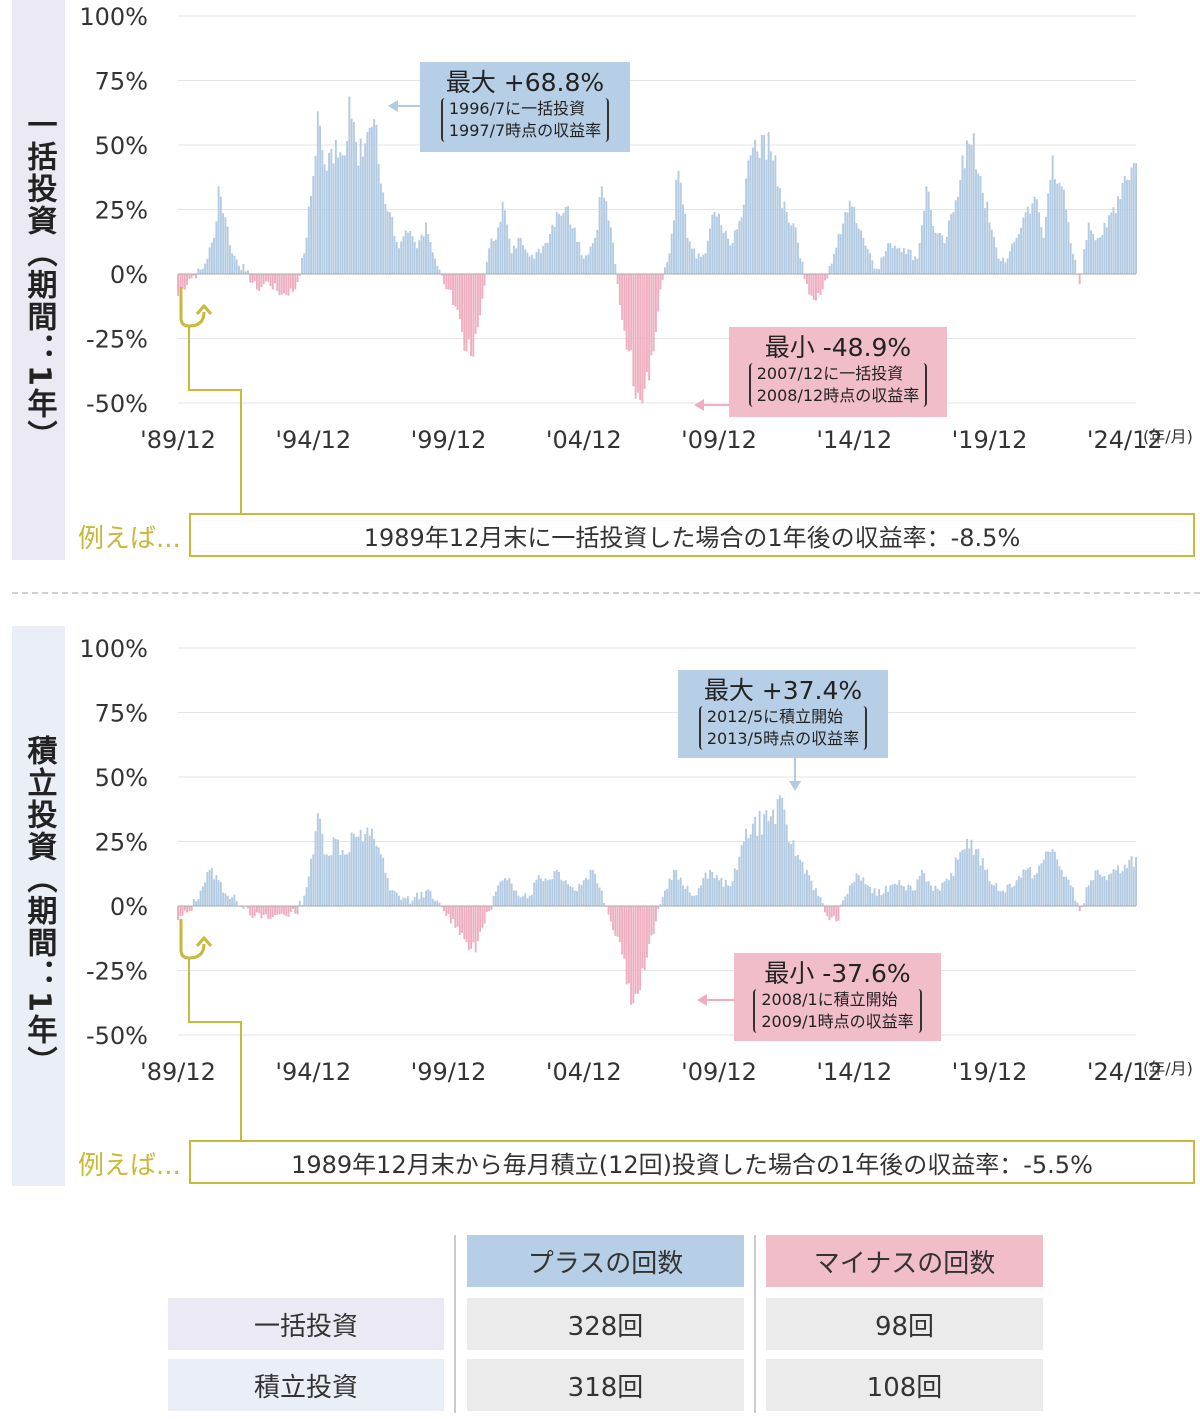 This screenshot has width=1200, height=1419. Describe the element at coordinates (1168, 1068) in the screenshot. I see `x-unit-label: (年/月)` at that location.